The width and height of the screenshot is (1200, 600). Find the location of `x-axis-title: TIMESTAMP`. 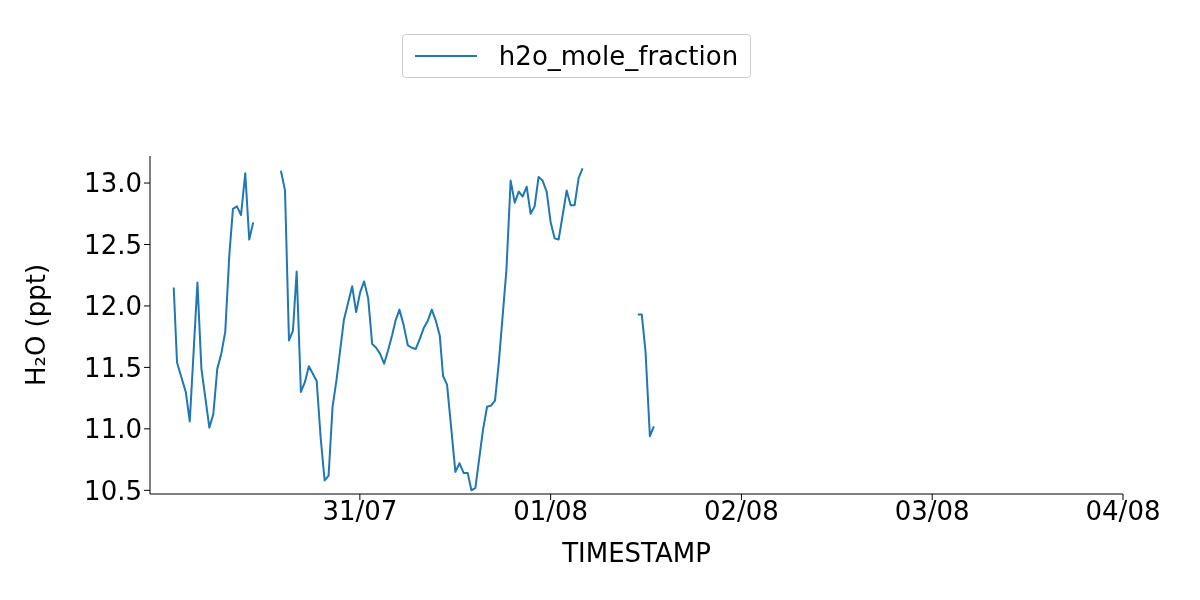

x-axis-title: TIMESTAMP is located at coordinates (636, 553).